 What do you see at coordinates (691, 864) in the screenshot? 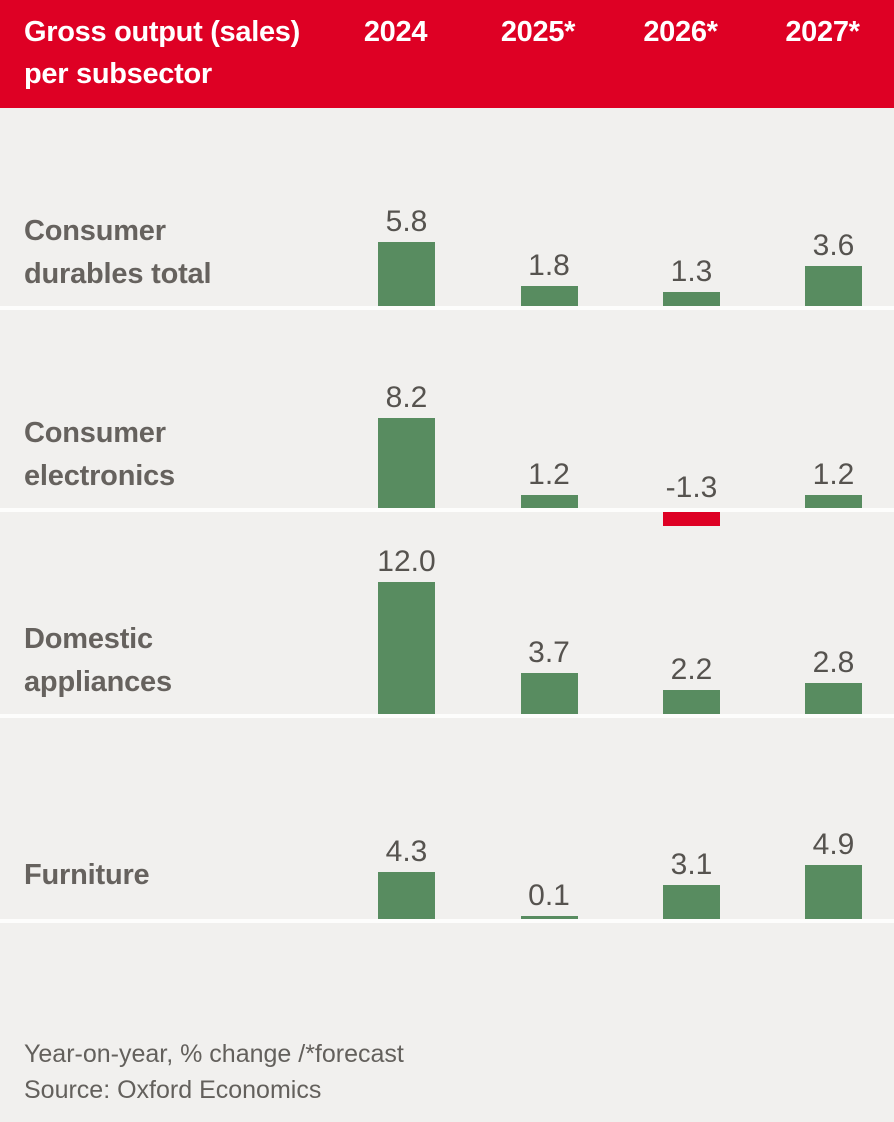
I see `bar-value-label: 3.1` at bounding box center [691, 864].